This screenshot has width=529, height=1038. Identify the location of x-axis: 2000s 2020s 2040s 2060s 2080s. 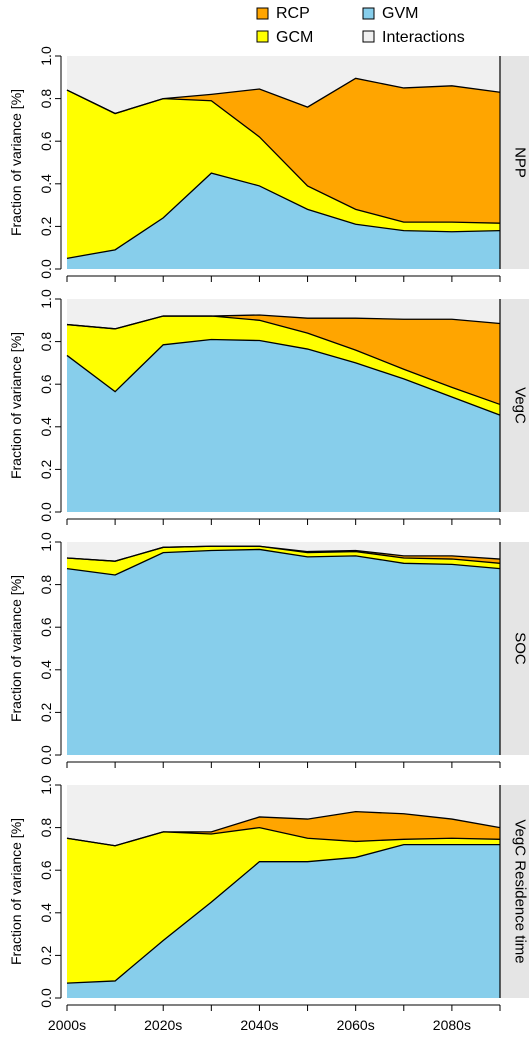
(259, 1025).